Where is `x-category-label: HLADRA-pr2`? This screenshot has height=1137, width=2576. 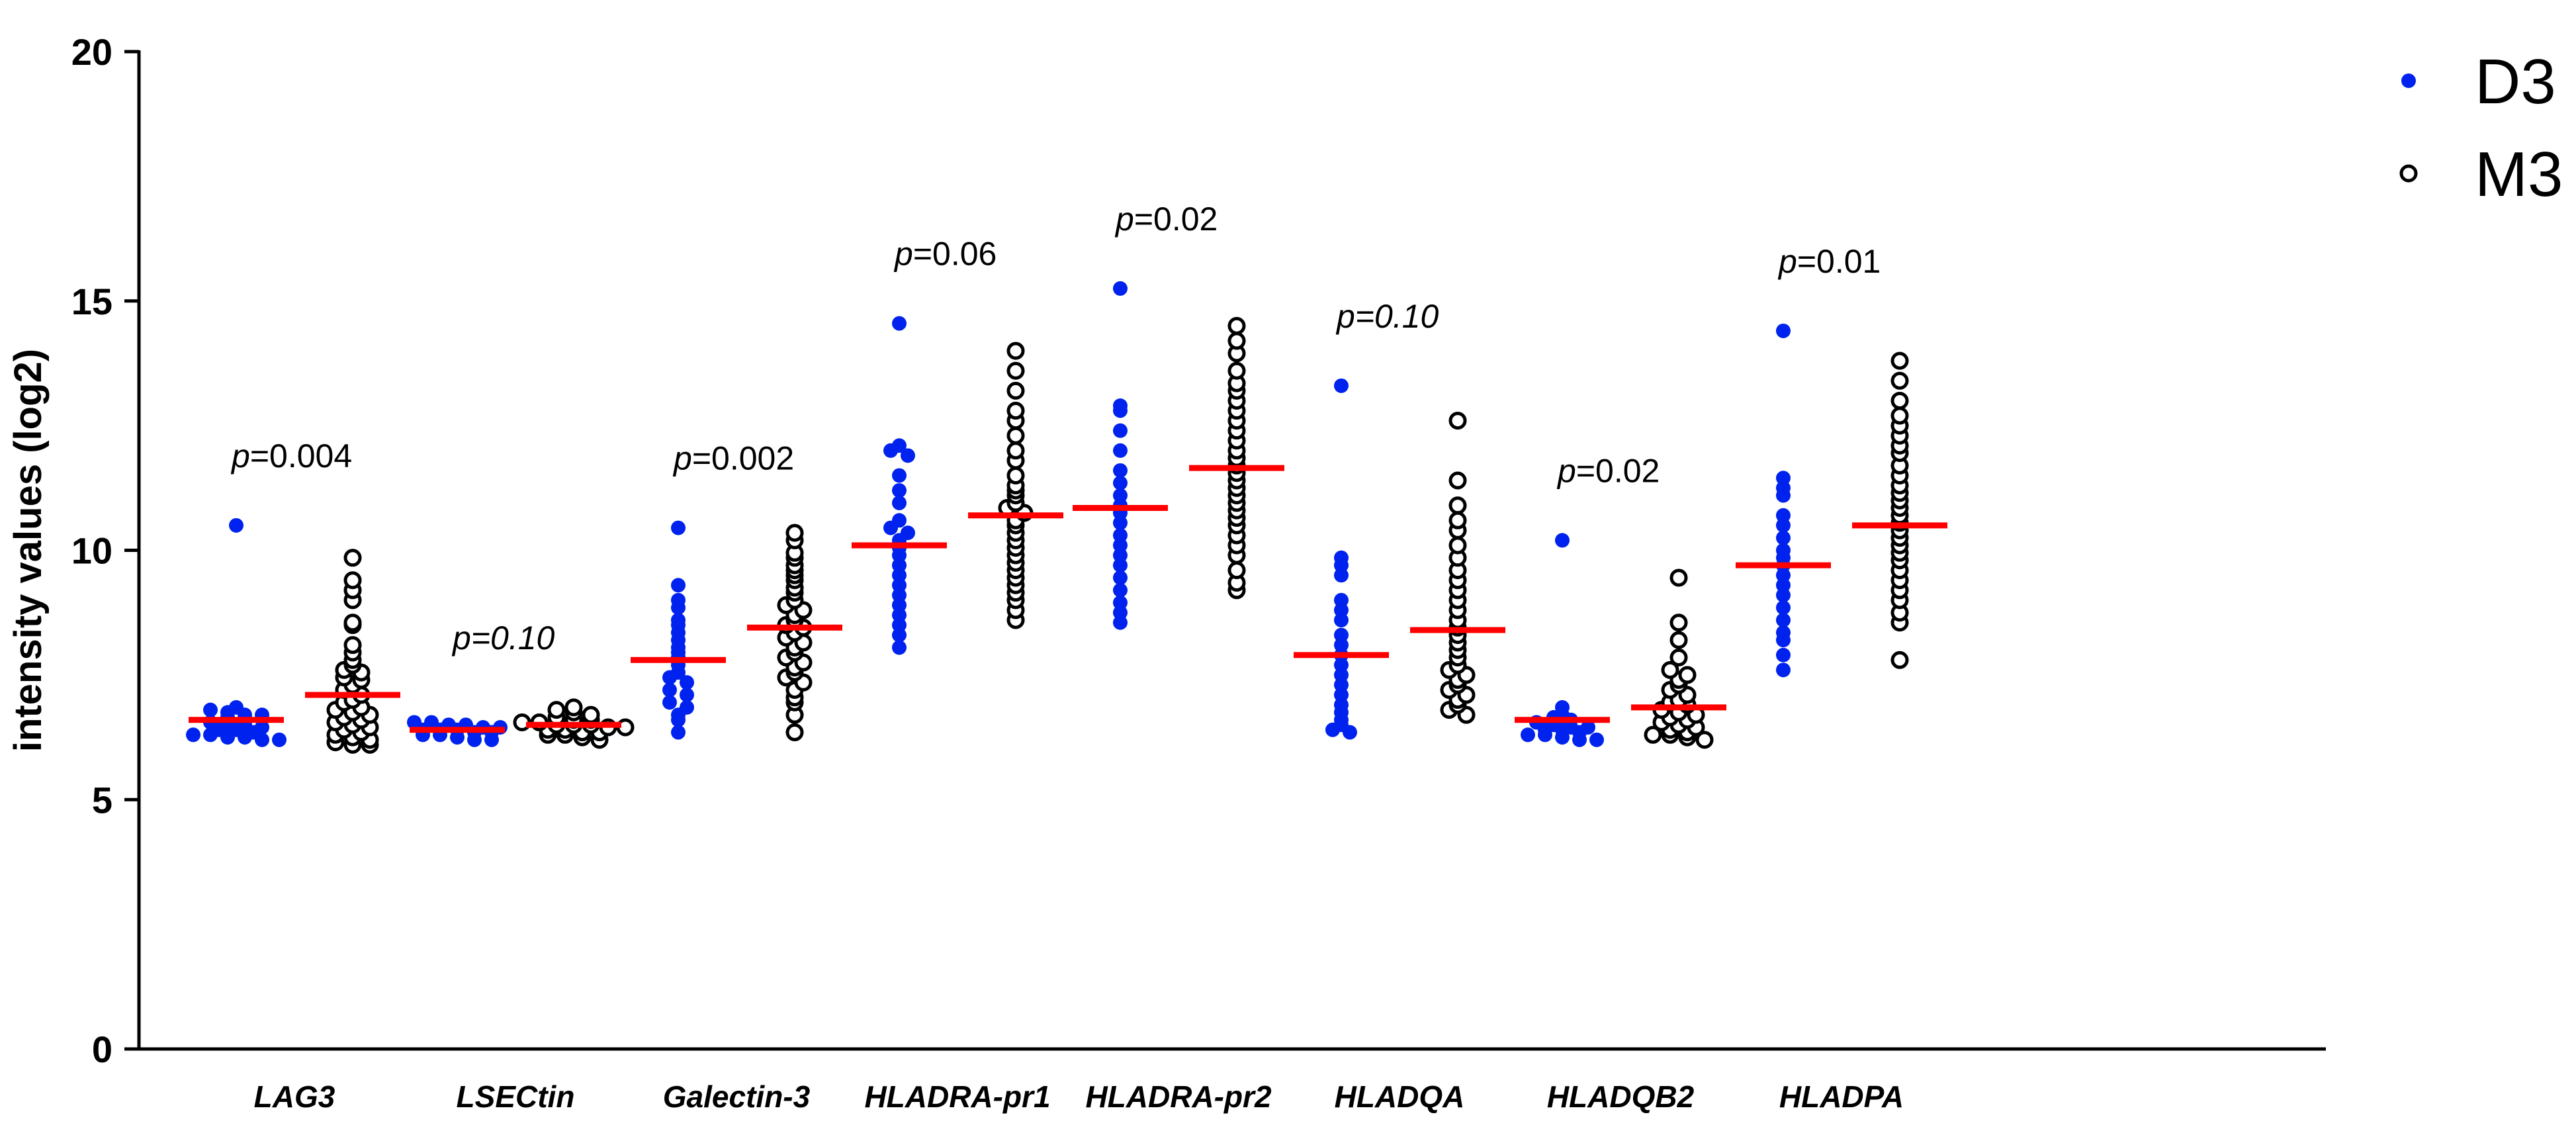
x-category-label: HLADRA-pr2 is located at coordinates (1178, 1096).